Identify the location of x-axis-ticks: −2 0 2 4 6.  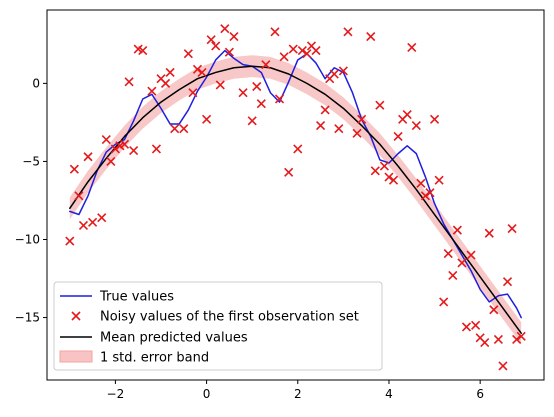
(295, 390).